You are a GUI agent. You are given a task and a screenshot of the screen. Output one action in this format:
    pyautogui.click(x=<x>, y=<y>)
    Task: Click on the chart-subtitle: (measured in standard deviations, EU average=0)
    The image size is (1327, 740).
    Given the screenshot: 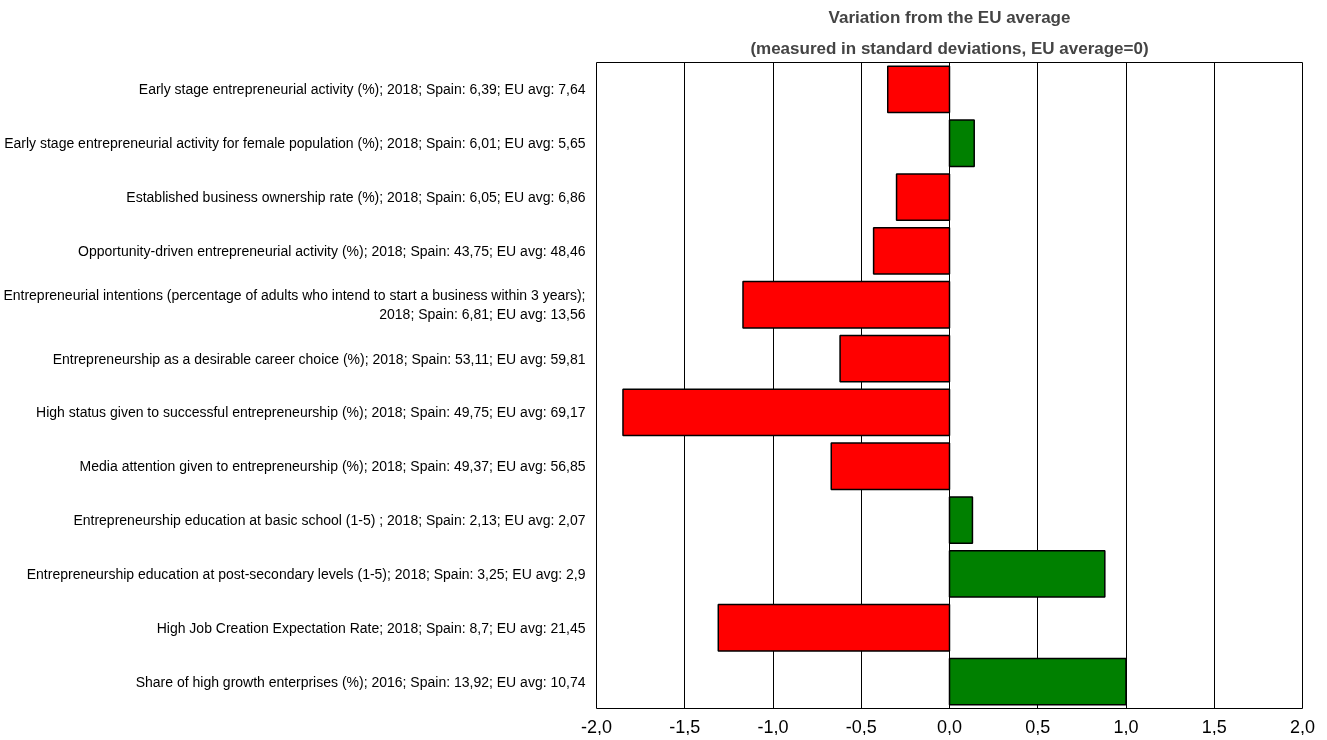 What is the action you would take?
    pyautogui.click(x=949, y=48)
    